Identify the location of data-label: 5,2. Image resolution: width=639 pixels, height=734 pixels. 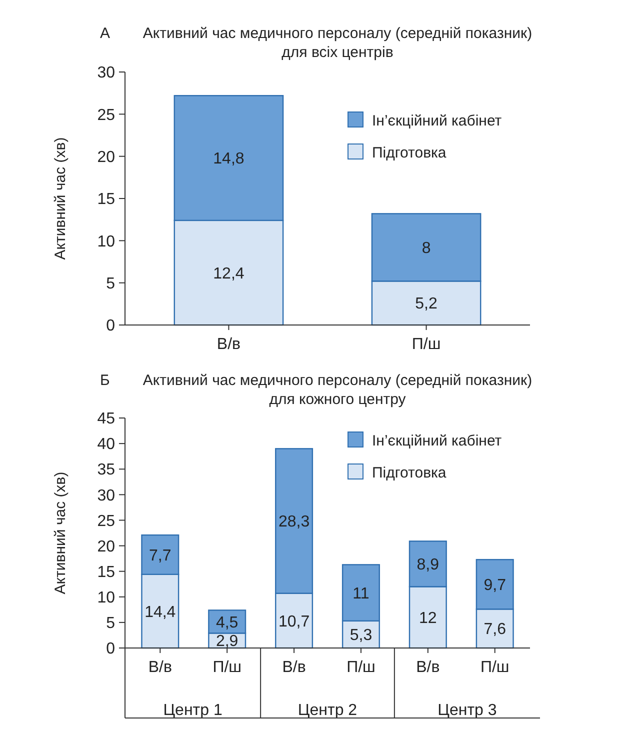
(426, 304).